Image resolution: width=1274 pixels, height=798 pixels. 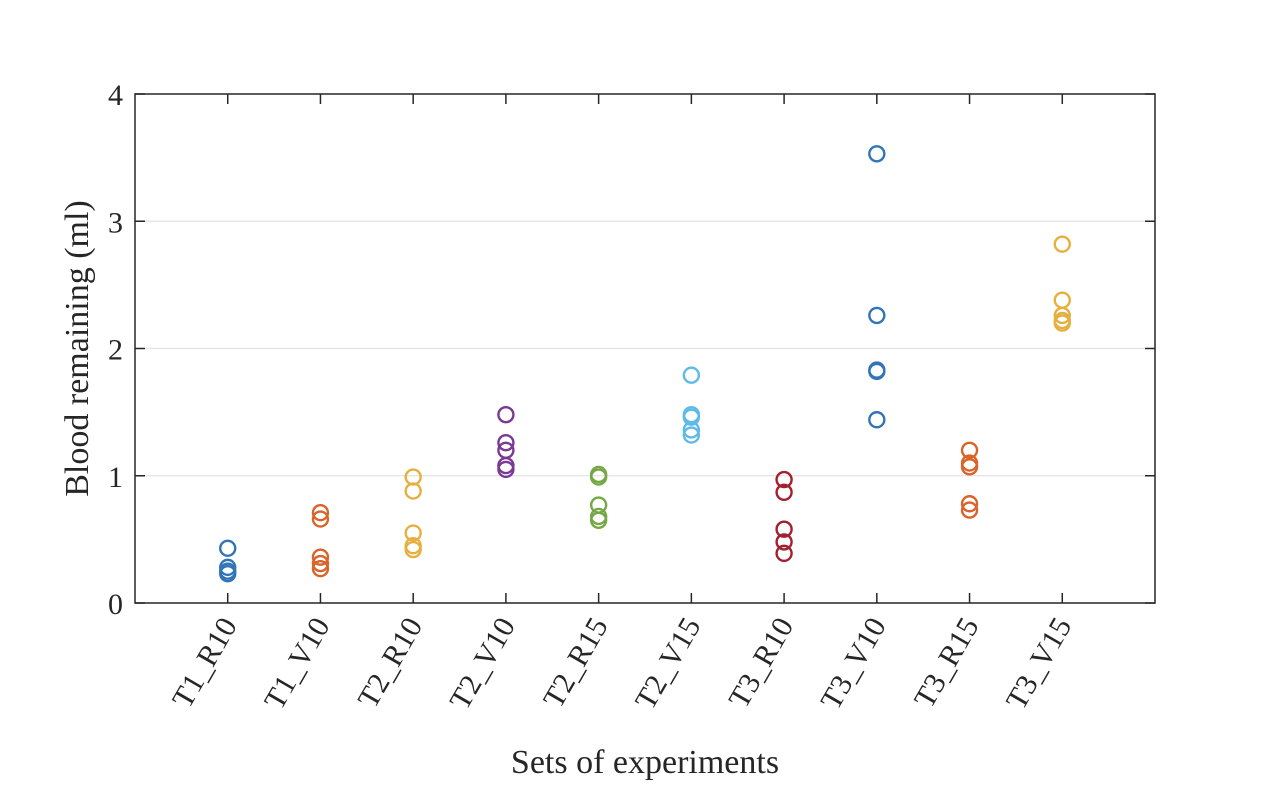 What do you see at coordinates (947, 663) in the screenshot?
I see `x-tick-label: T3_R15` at bounding box center [947, 663].